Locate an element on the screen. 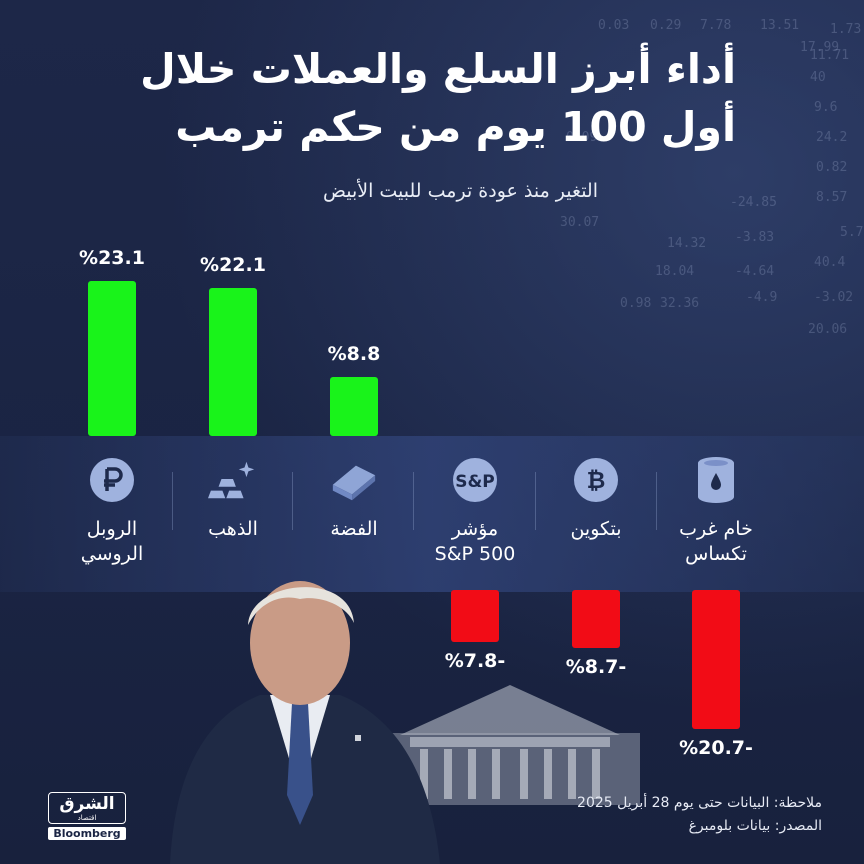  ticker-number: 24.2 is located at coordinates (832, 137).